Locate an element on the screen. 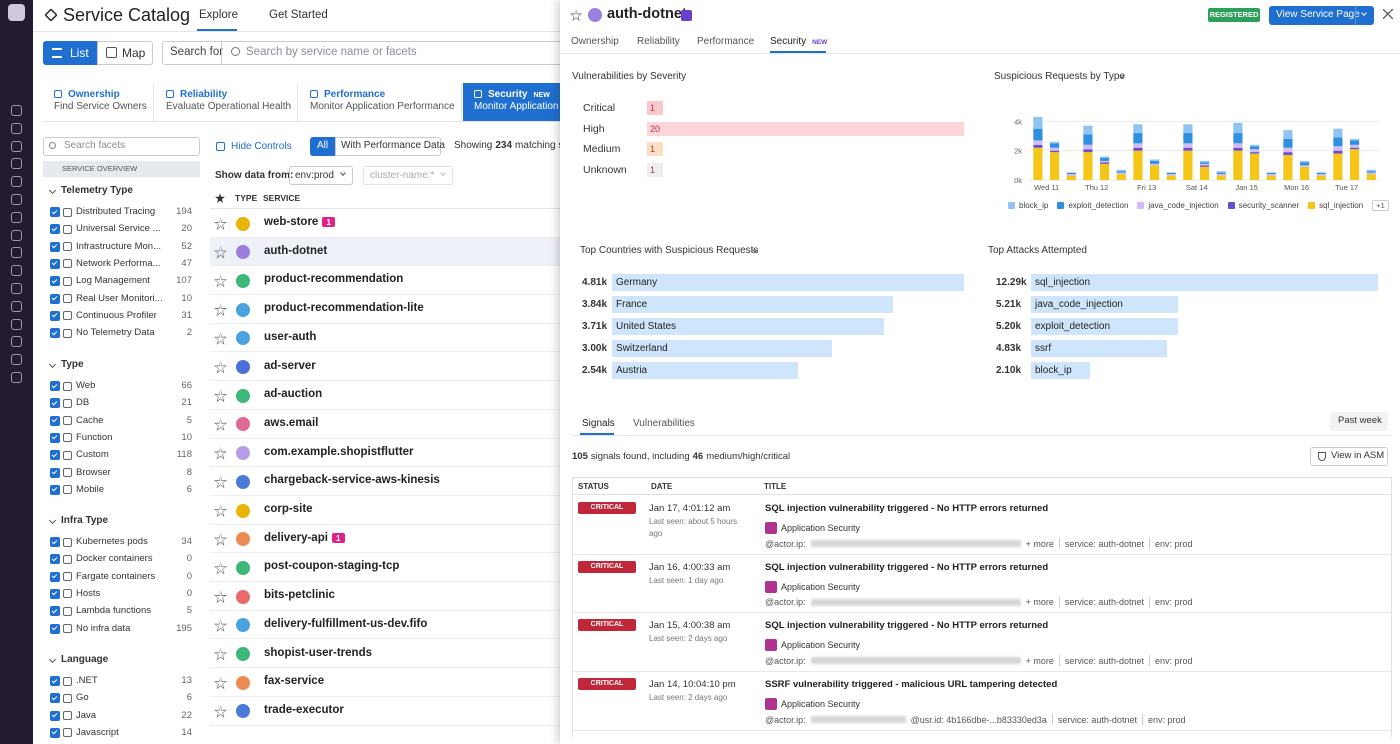 The height and width of the screenshot is (744, 1400). facet-label: No Telemetry Data is located at coordinates (115, 333).